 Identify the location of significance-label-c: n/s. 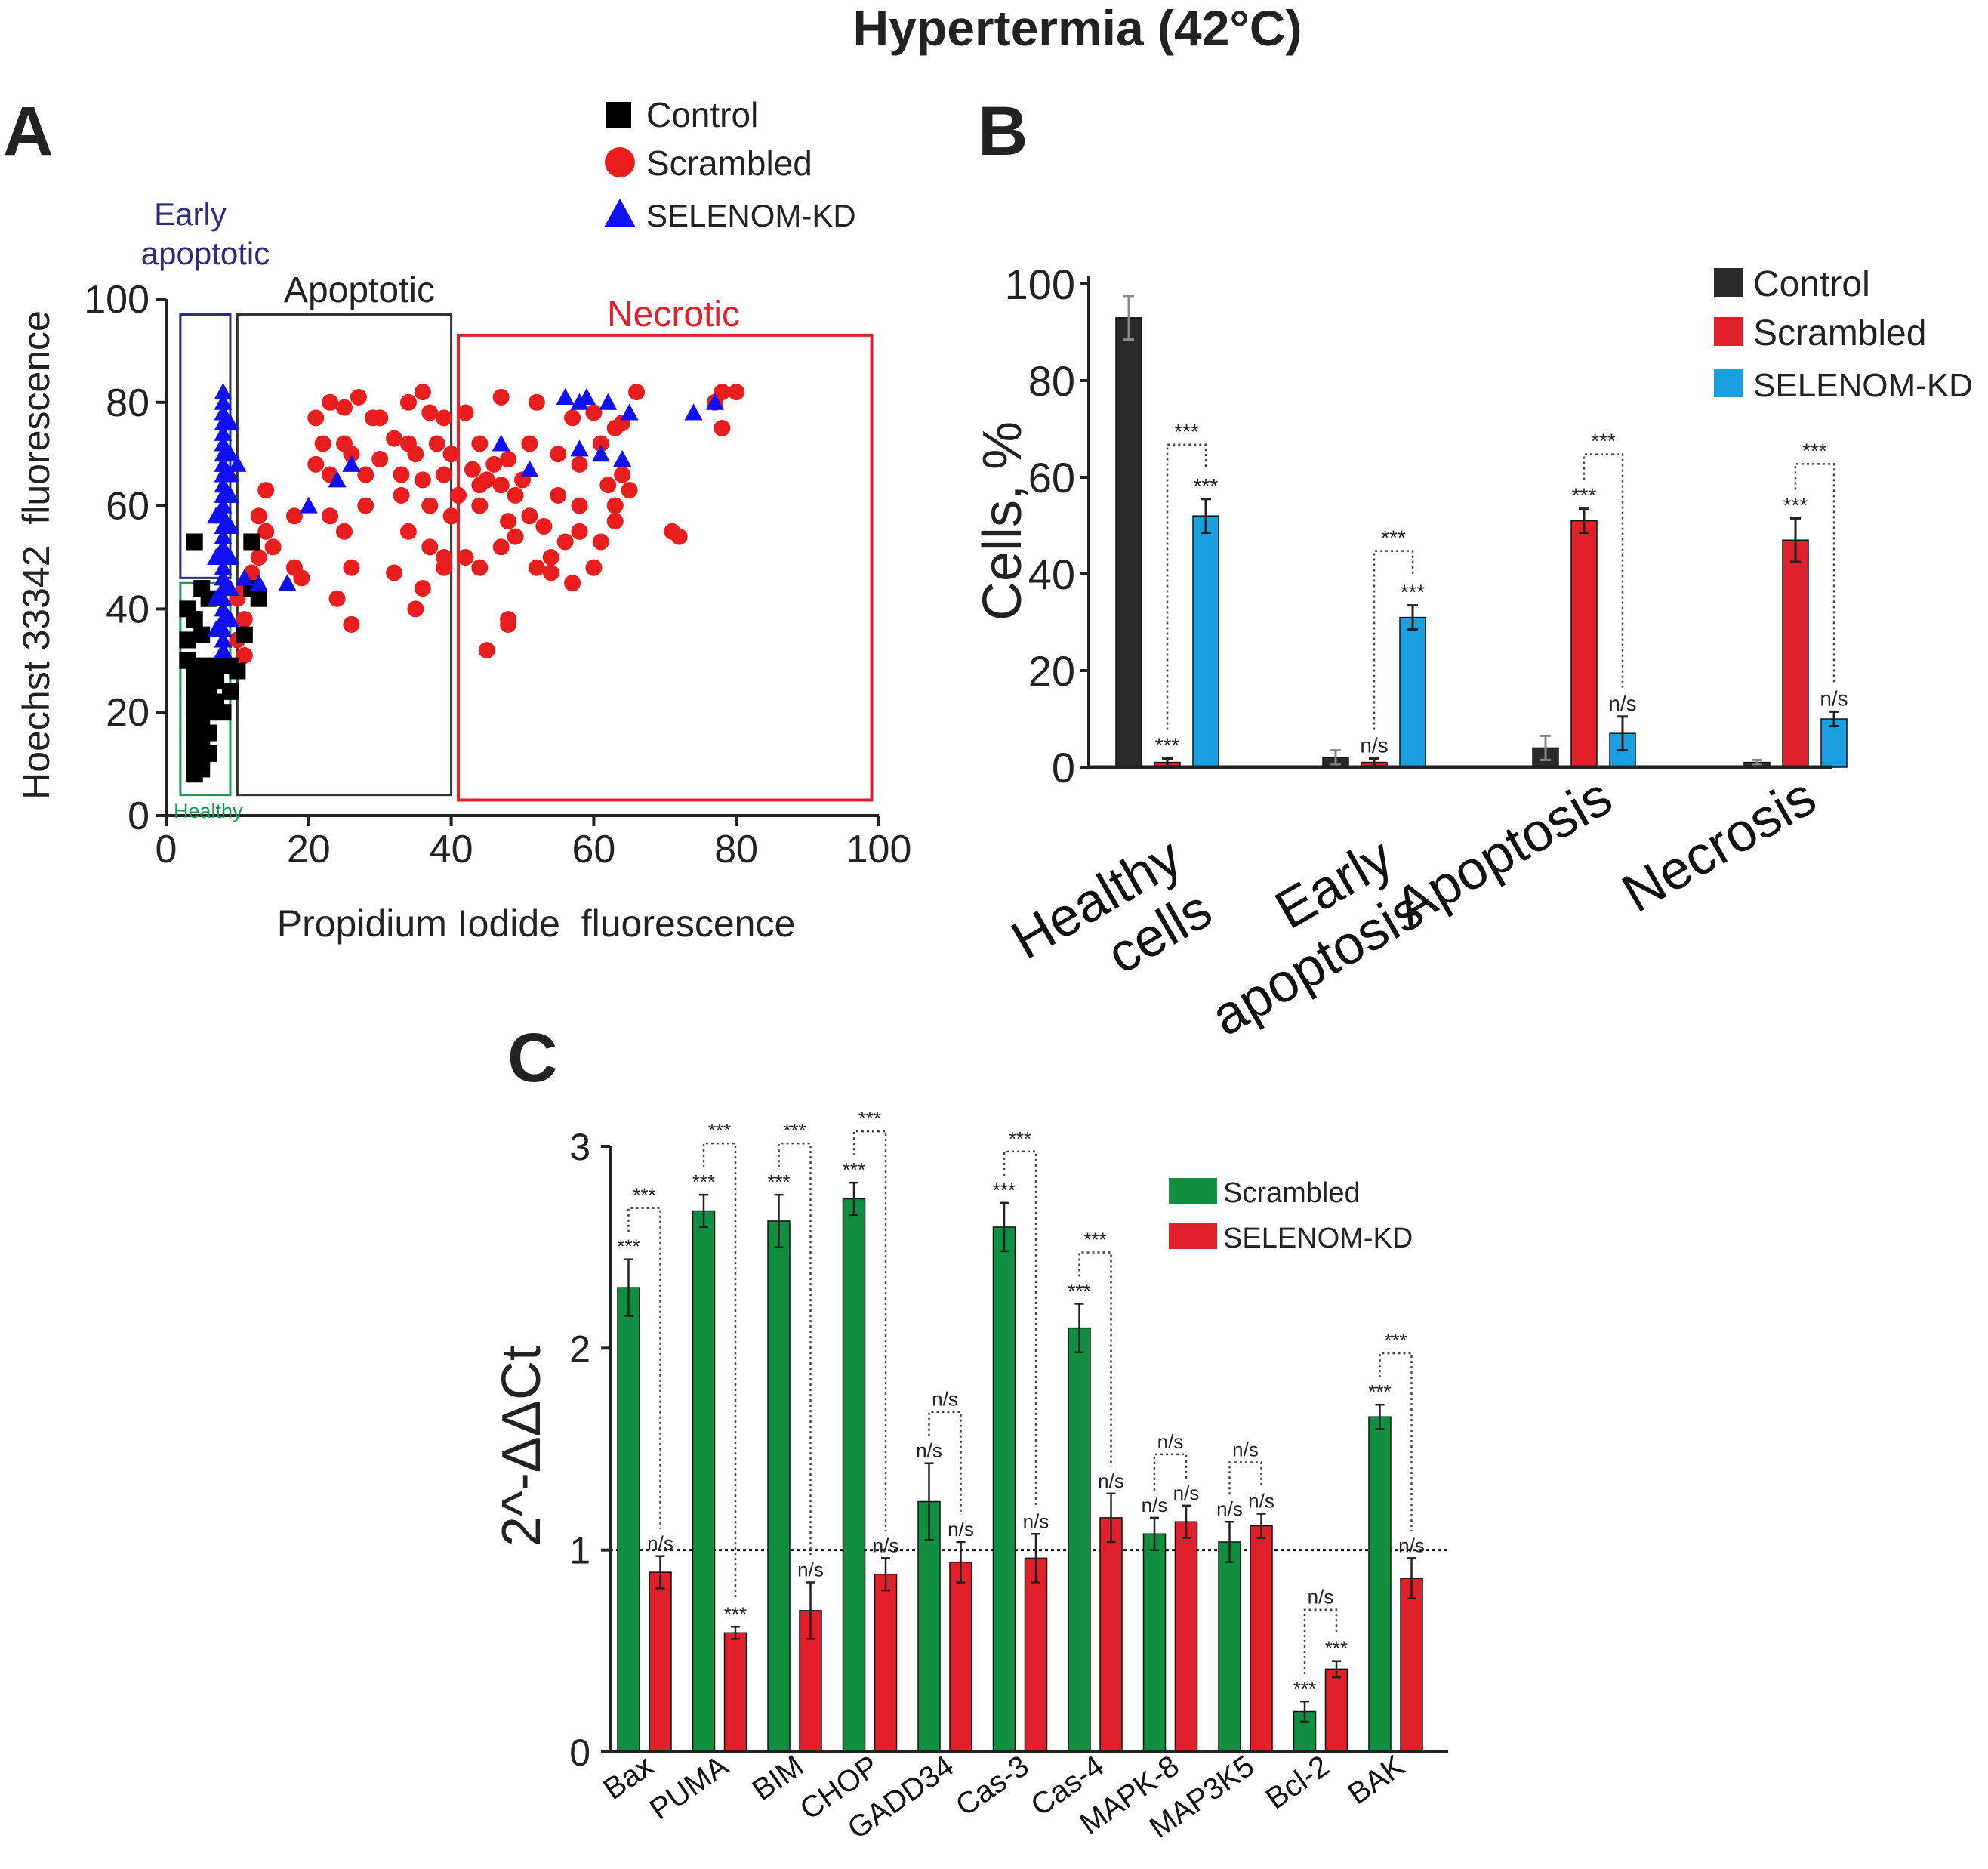
(1245, 1450).